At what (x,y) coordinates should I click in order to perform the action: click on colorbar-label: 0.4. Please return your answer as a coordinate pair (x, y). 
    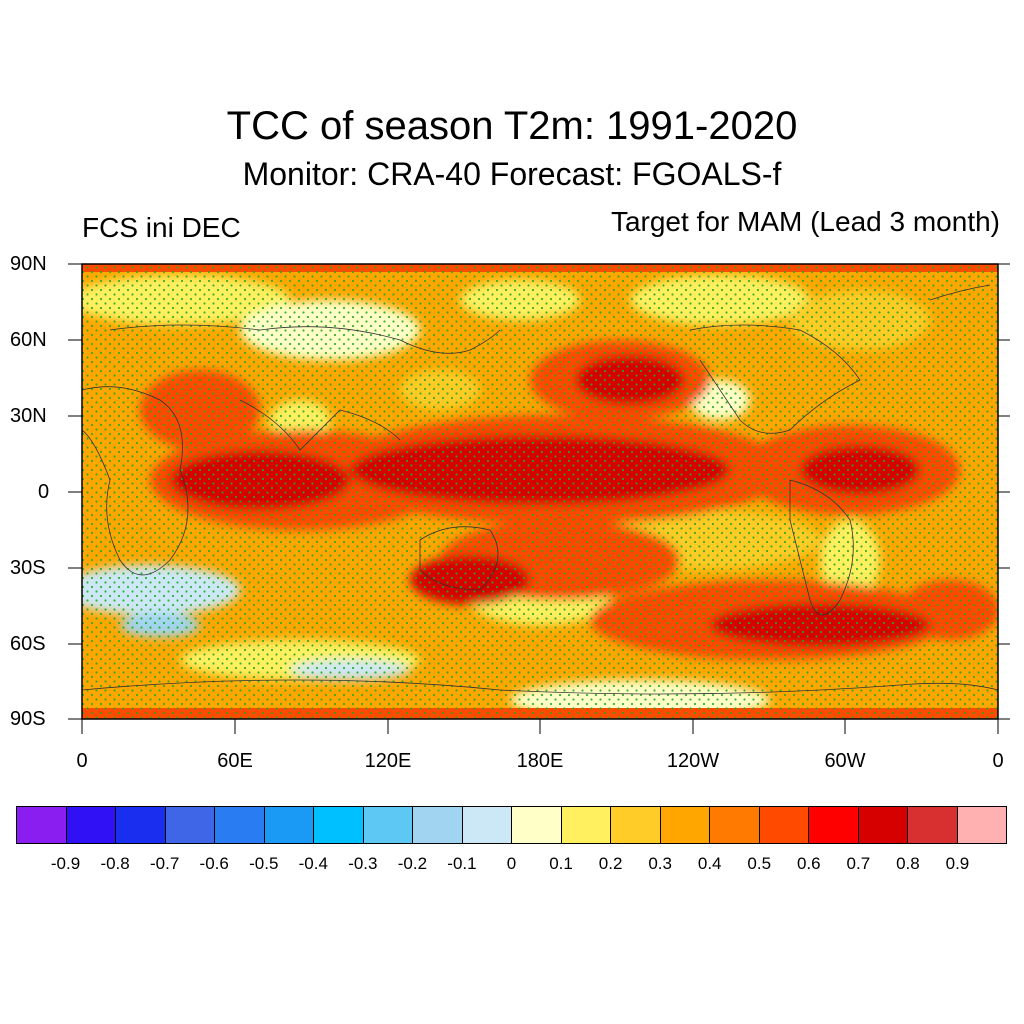
    Looking at the image, I should click on (709, 863).